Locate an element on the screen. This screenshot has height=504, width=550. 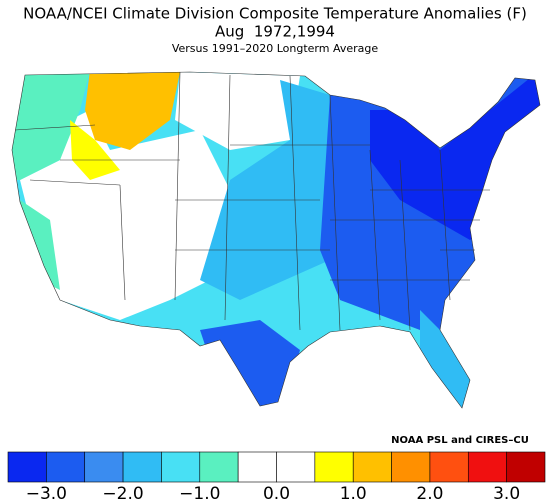
colorbar: −3.0 −2.0 −1.0 0.0 1.0 2.0 3.0 is located at coordinates (276, 477).